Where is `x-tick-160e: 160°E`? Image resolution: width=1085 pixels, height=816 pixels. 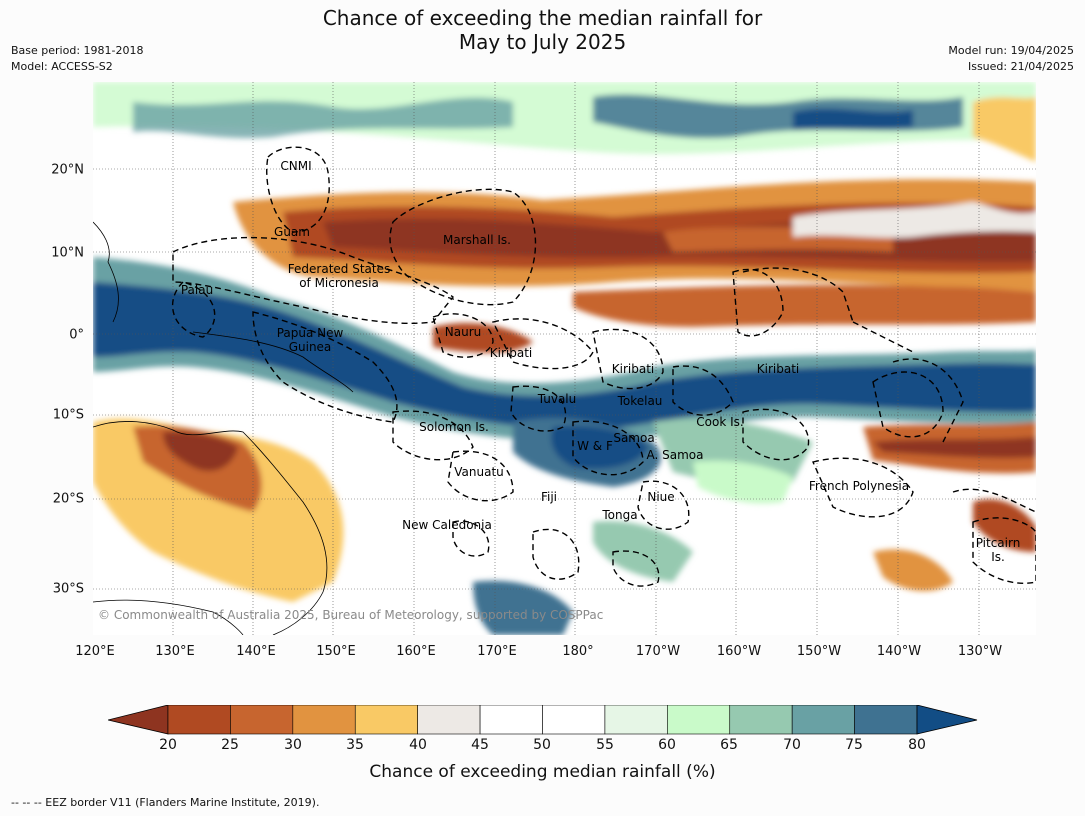 x-tick-160e: 160°E is located at coordinates (416, 651).